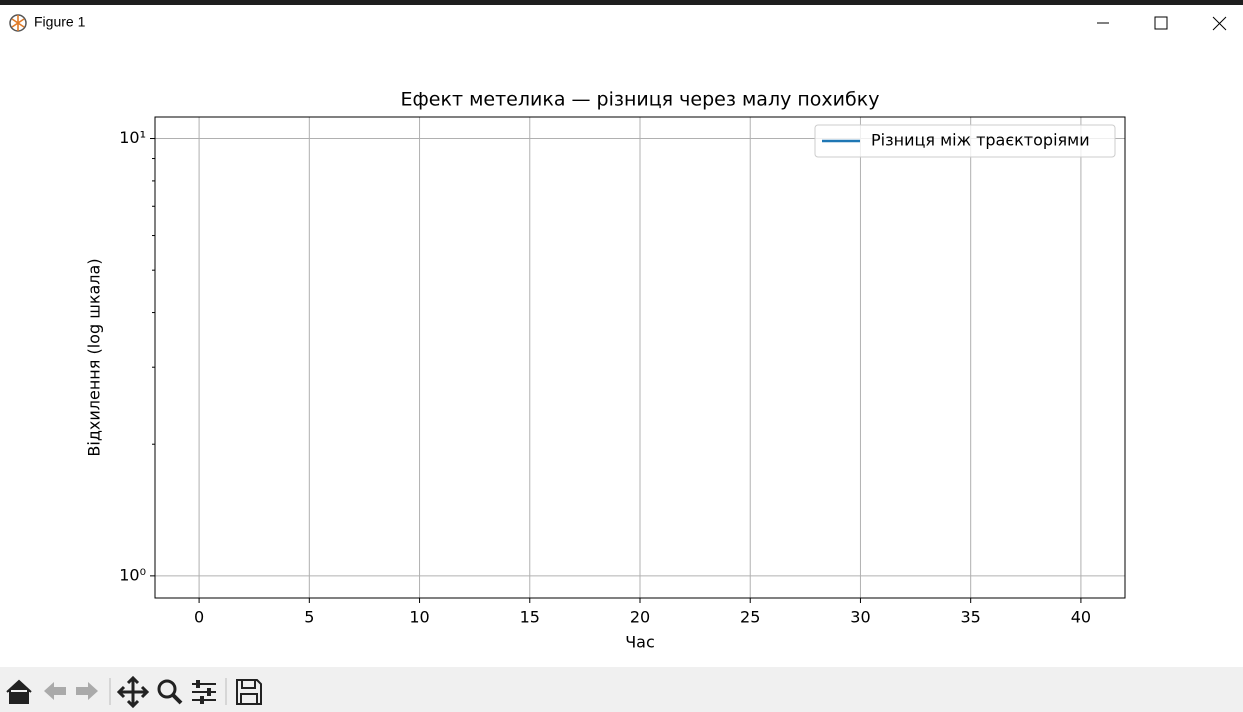  What do you see at coordinates (60, 22) in the screenshot?
I see `window-title: Figure 1` at bounding box center [60, 22].